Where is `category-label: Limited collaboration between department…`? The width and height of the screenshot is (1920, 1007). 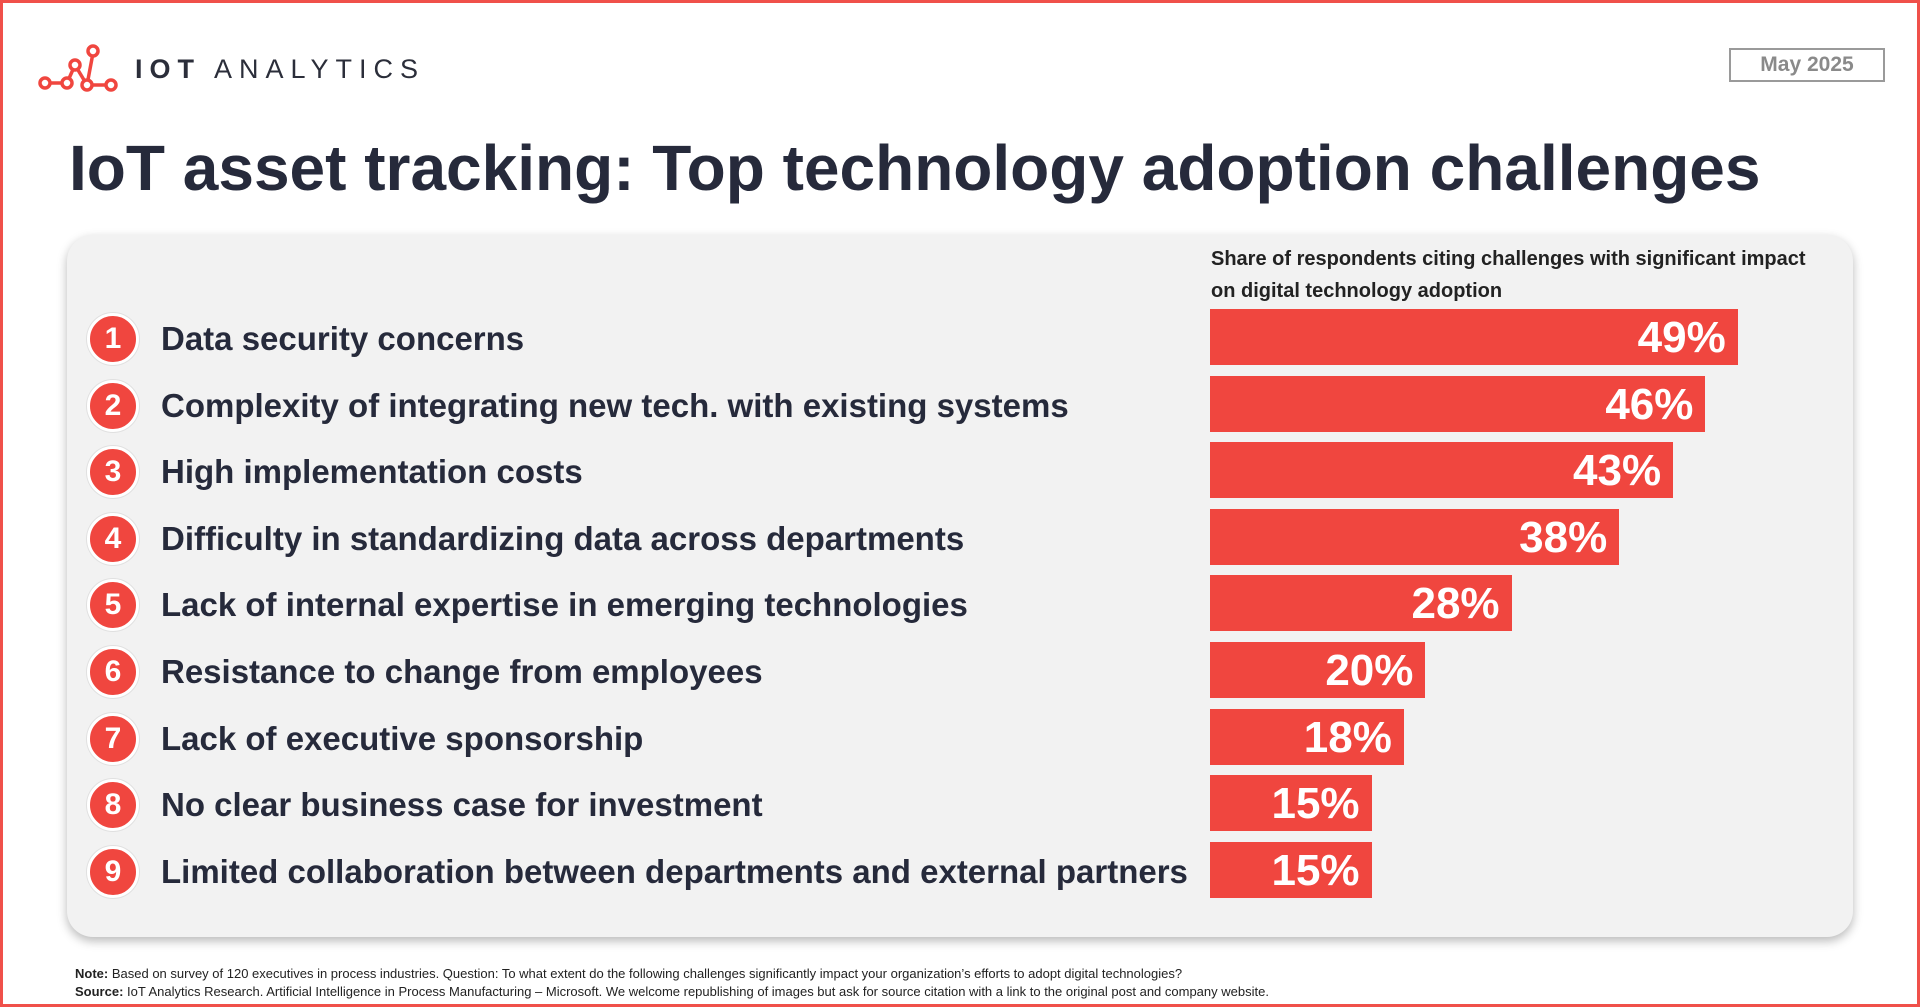
category-label: Limited collaboration between department… is located at coordinates (674, 871).